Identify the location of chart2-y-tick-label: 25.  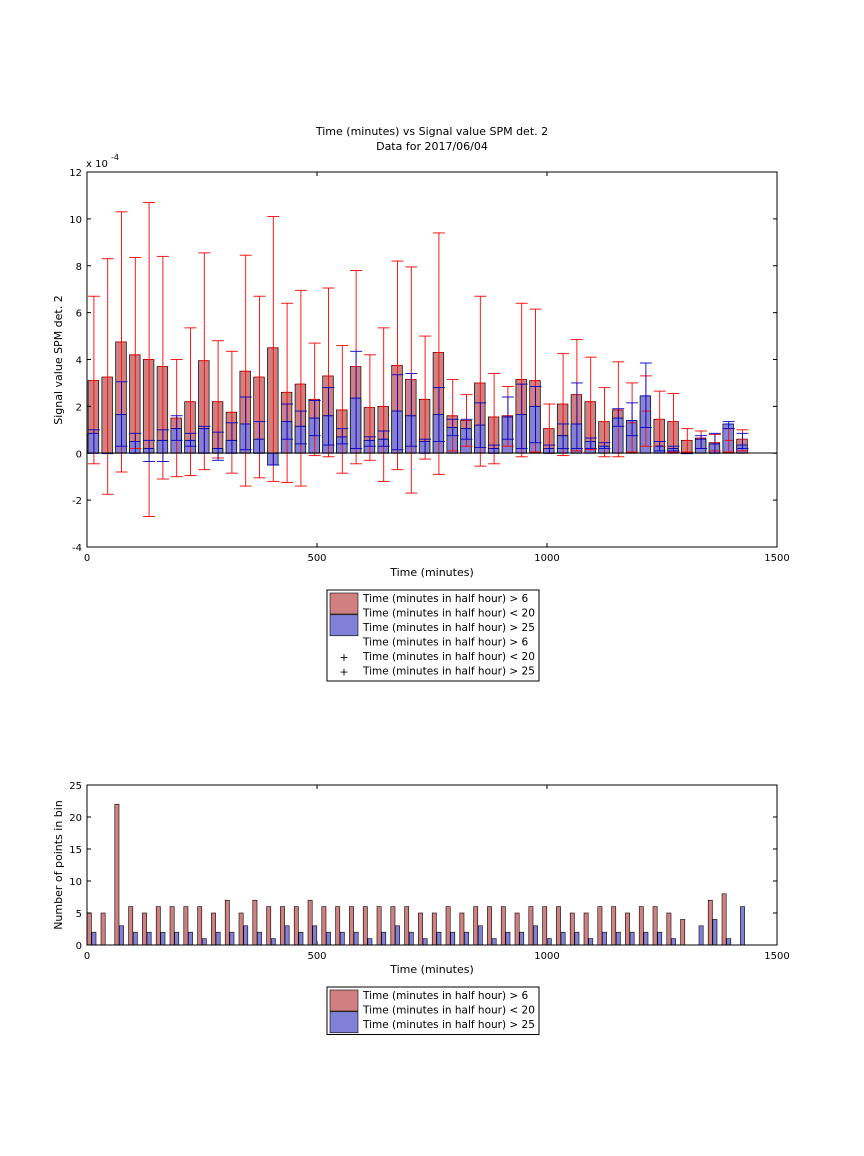
(75, 786).